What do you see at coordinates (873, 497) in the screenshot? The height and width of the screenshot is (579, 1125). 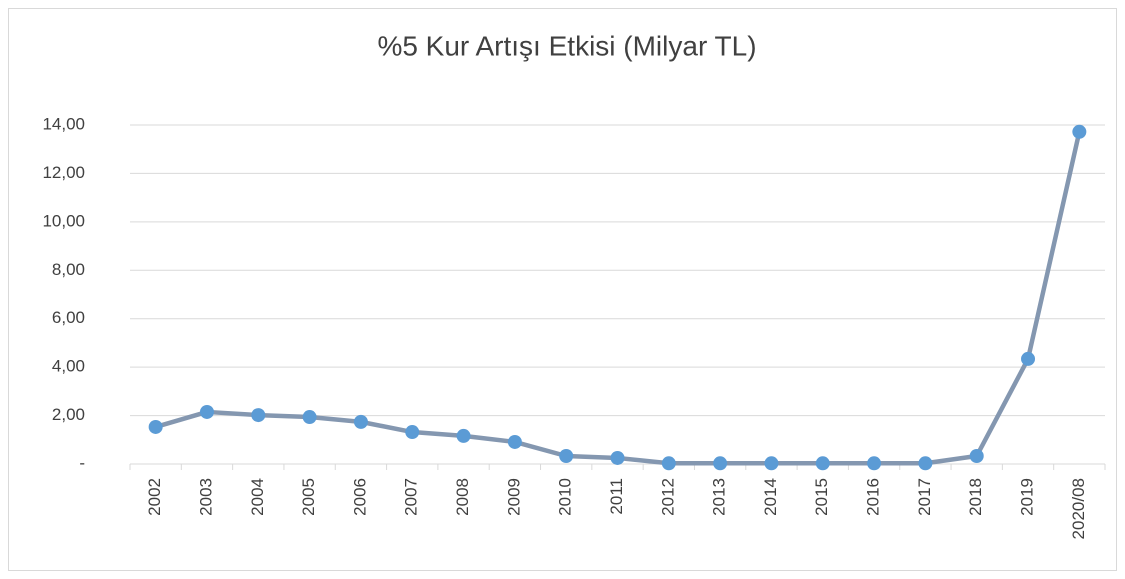 I see `x-tick-label: 2016` at bounding box center [873, 497].